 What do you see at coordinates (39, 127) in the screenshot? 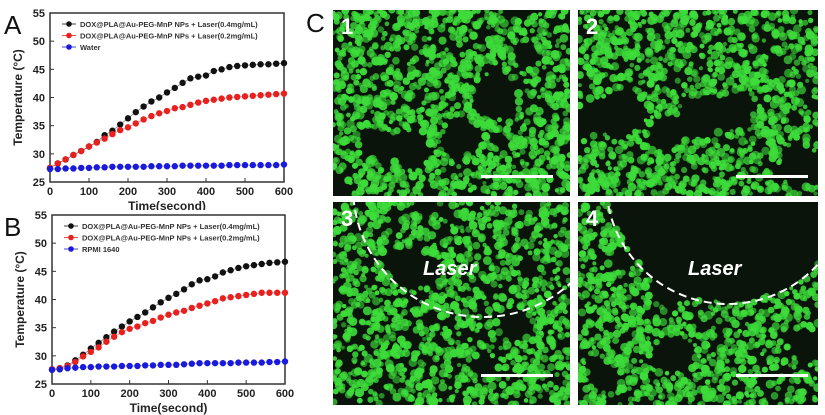
I see `y-tick-label: 35` at bounding box center [39, 127].